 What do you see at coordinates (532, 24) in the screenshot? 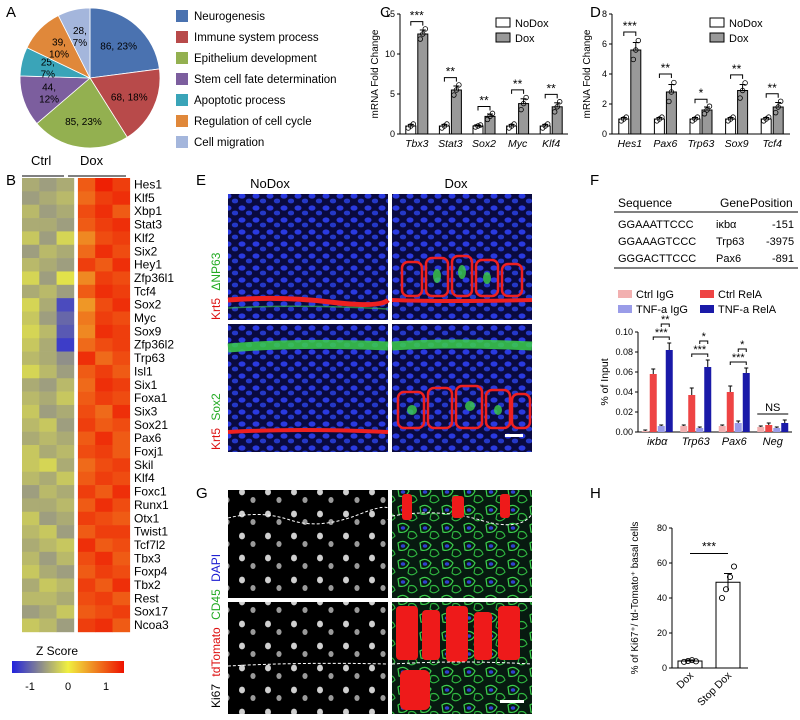
I see `legend-label: NoDox` at bounding box center [532, 24].